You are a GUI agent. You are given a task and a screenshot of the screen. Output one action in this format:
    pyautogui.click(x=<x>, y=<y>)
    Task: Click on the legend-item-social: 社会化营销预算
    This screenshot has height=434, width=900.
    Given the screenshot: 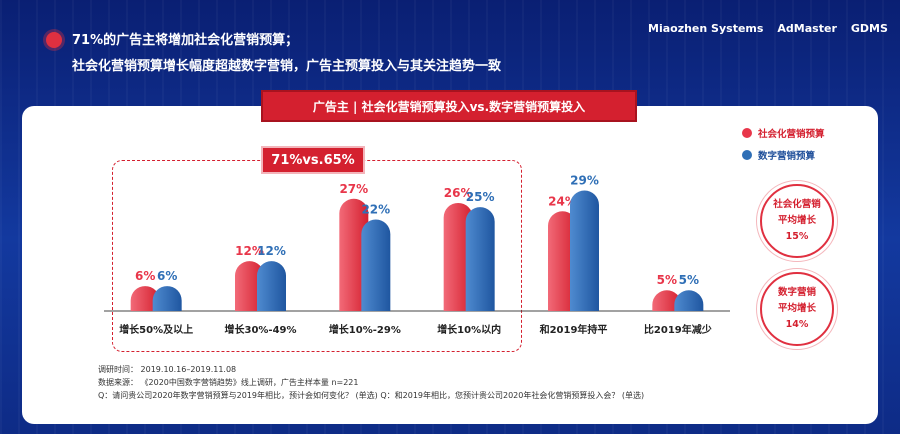 What is the action you would take?
    pyautogui.click(x=783, y=133)
    